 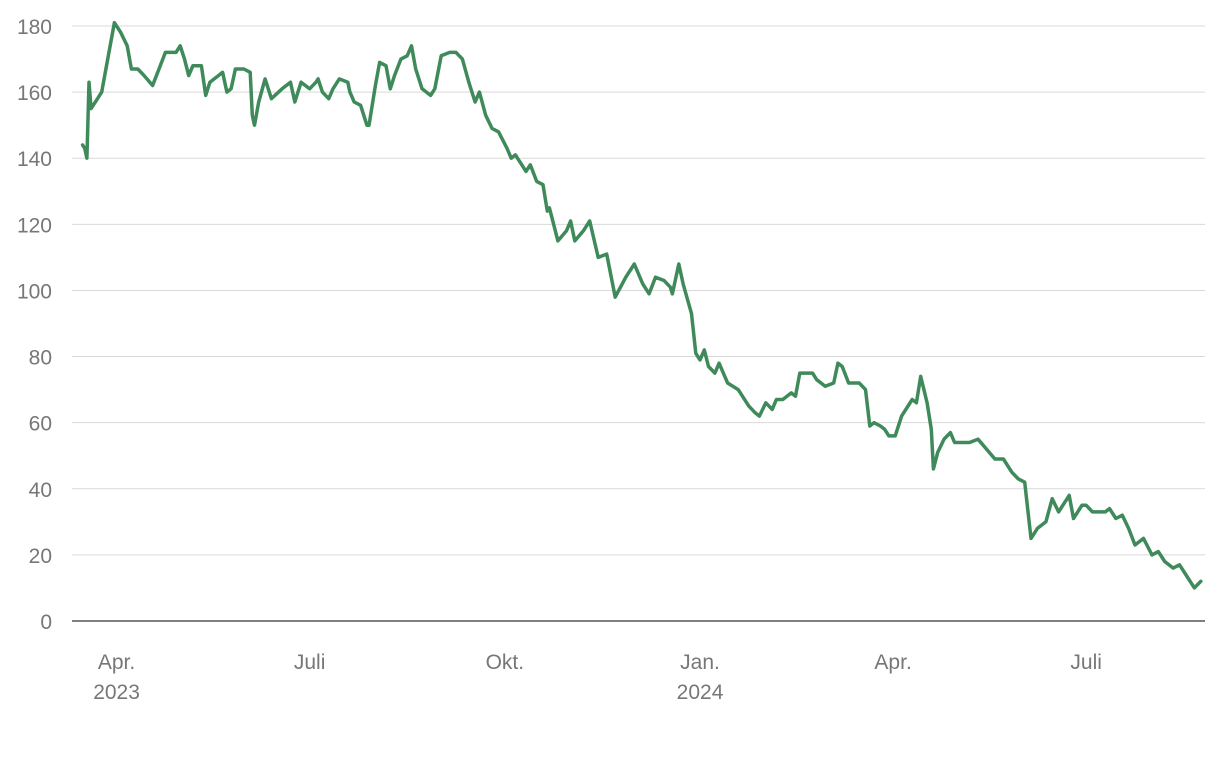 What do you see at coordinates (700, 662) in the screenshot?
I see `x-tick-label: Jan.` at bounding box center [700, 662].